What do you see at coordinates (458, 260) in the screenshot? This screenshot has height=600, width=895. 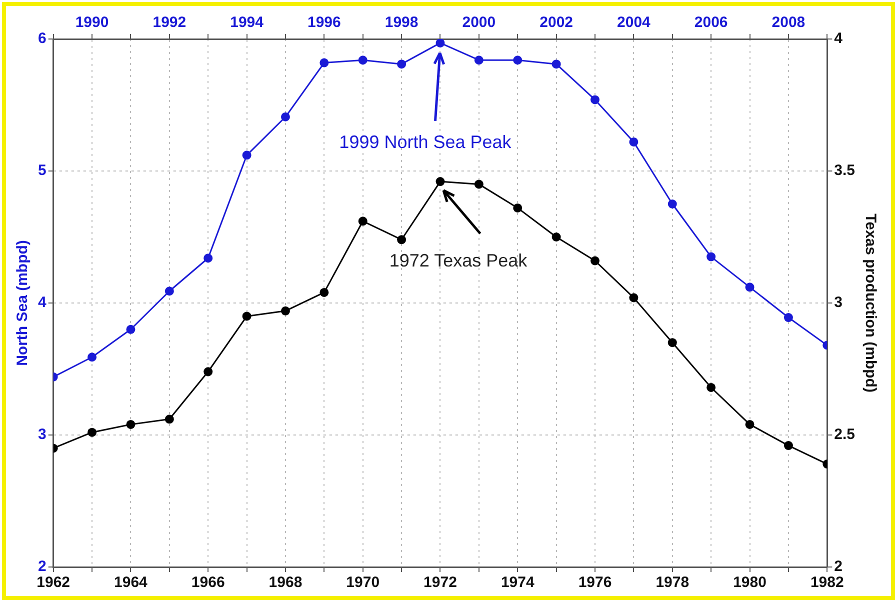 I see `annotation: 1972 Texas Peak` at bounding box center [458, 260].